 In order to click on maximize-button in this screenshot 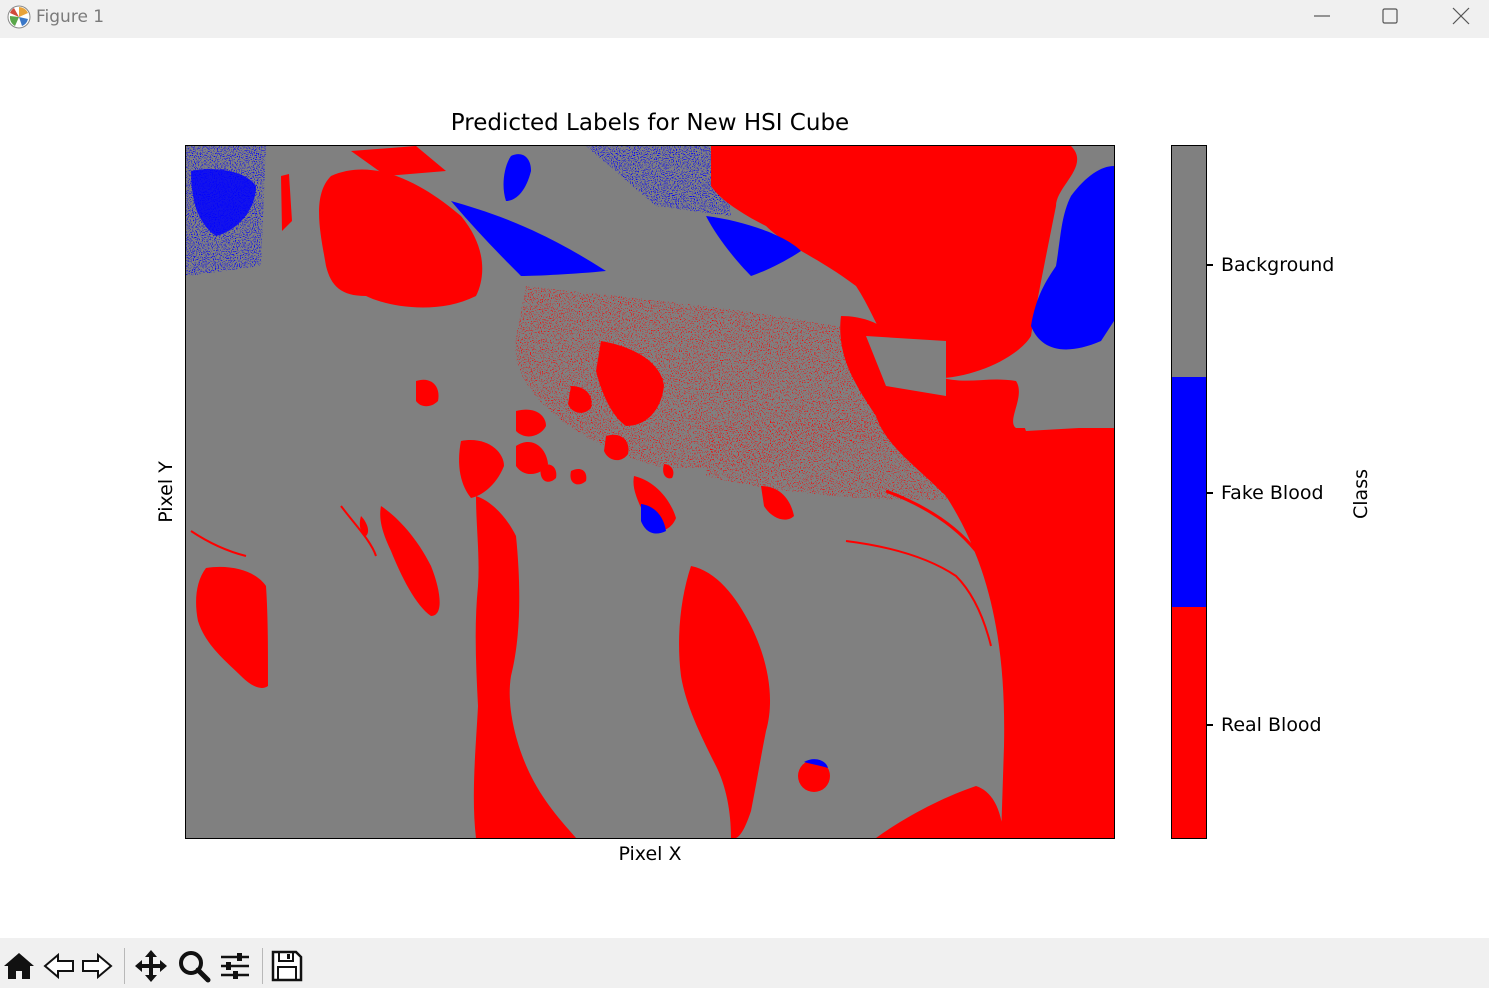, I will do `click(1390, 16)`.